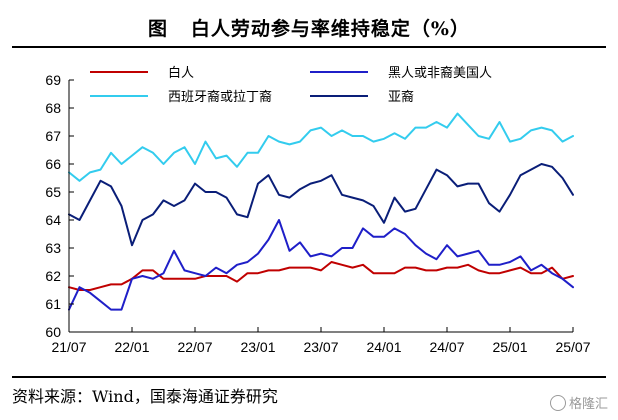  I want to click on watermark-logo-icon, so click(557, 403).